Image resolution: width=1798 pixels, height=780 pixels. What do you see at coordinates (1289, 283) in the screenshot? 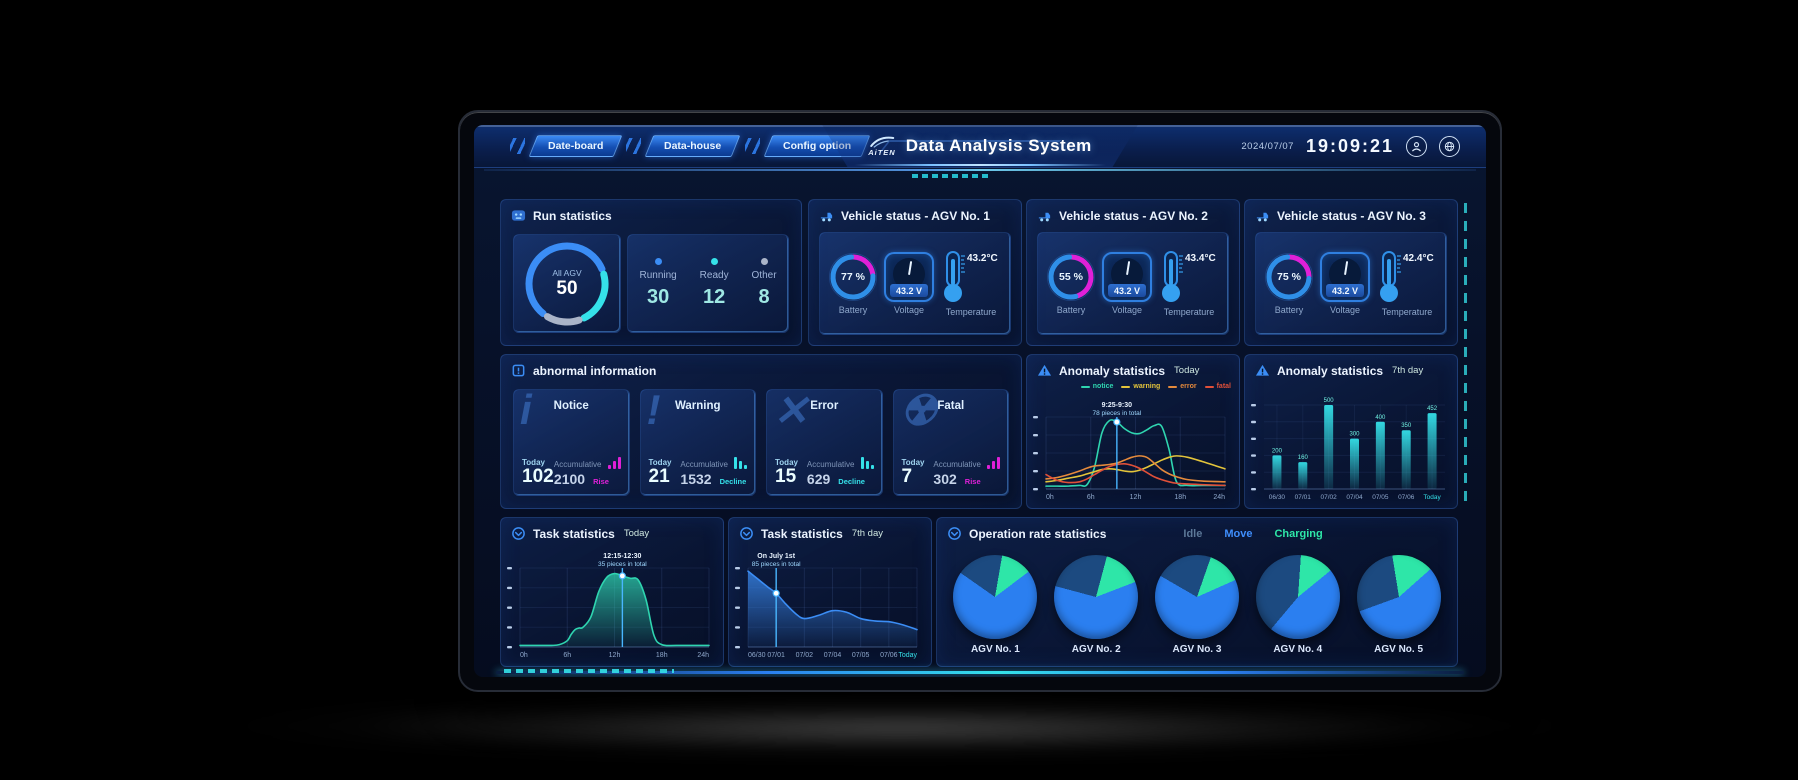
I see `battery-column: 75 % Battery` at bounding box center [1289, 283].